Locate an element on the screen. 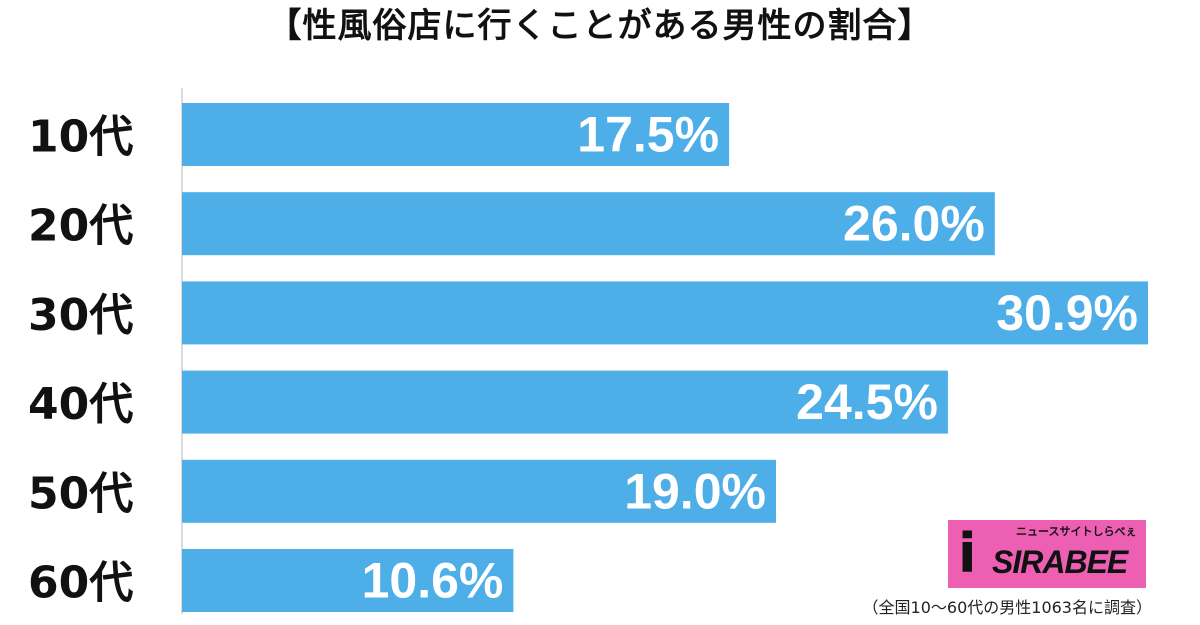 The height and width of the screenshot is (625, 1200). footnote: （全国10〜60代の男性1063名に調査） is located at coordinates (1007, 607).